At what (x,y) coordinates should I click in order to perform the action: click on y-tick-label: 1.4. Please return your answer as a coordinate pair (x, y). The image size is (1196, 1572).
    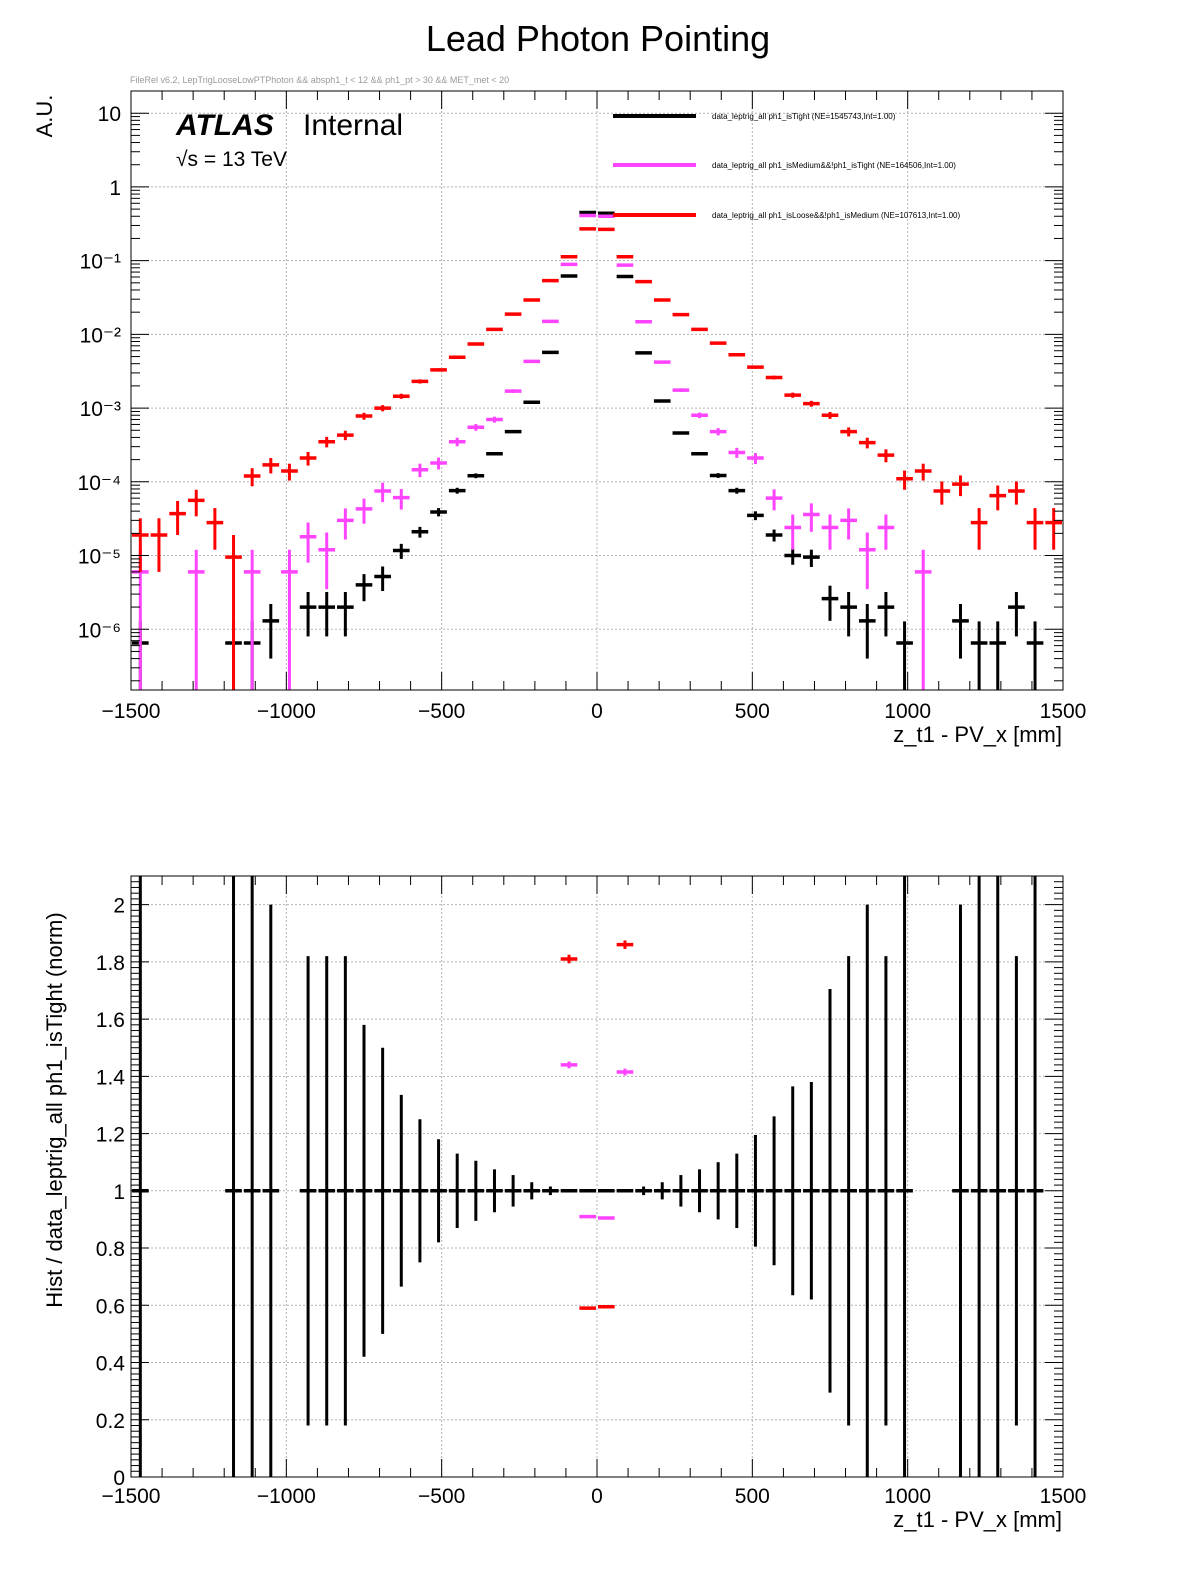
    Looking at the image, I should click on (111, 1077).